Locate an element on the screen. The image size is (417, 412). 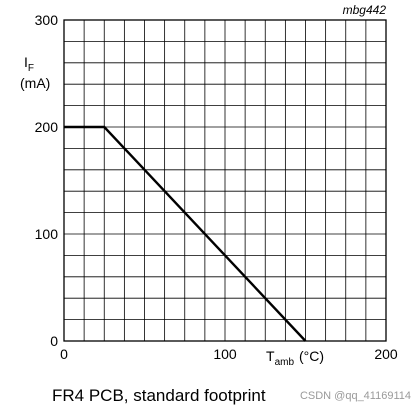
x-axis-label: Tamb (°C) is located at coordinates (295, 358).